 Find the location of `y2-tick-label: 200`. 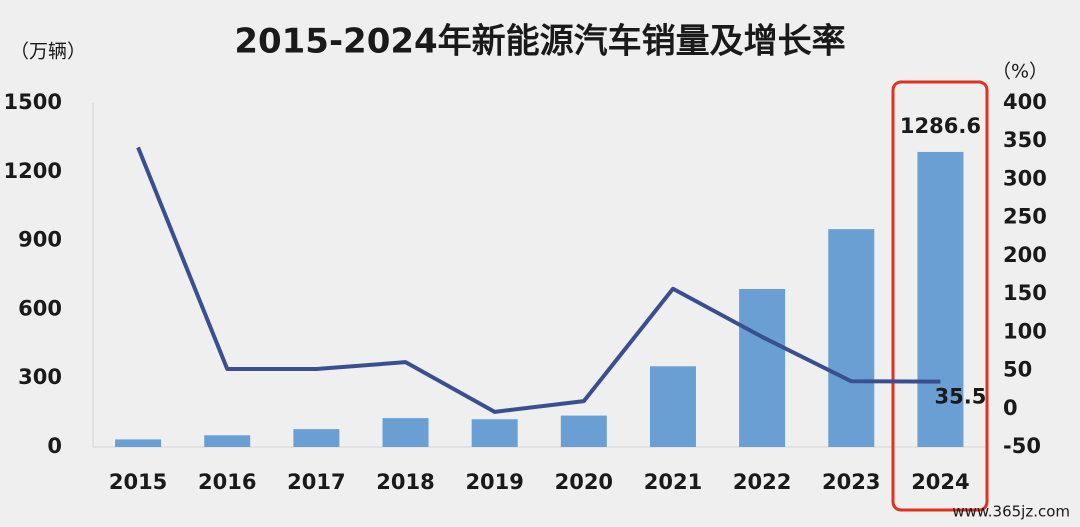

y2-tick-label: 200 is located at coordinates (1025, 255).